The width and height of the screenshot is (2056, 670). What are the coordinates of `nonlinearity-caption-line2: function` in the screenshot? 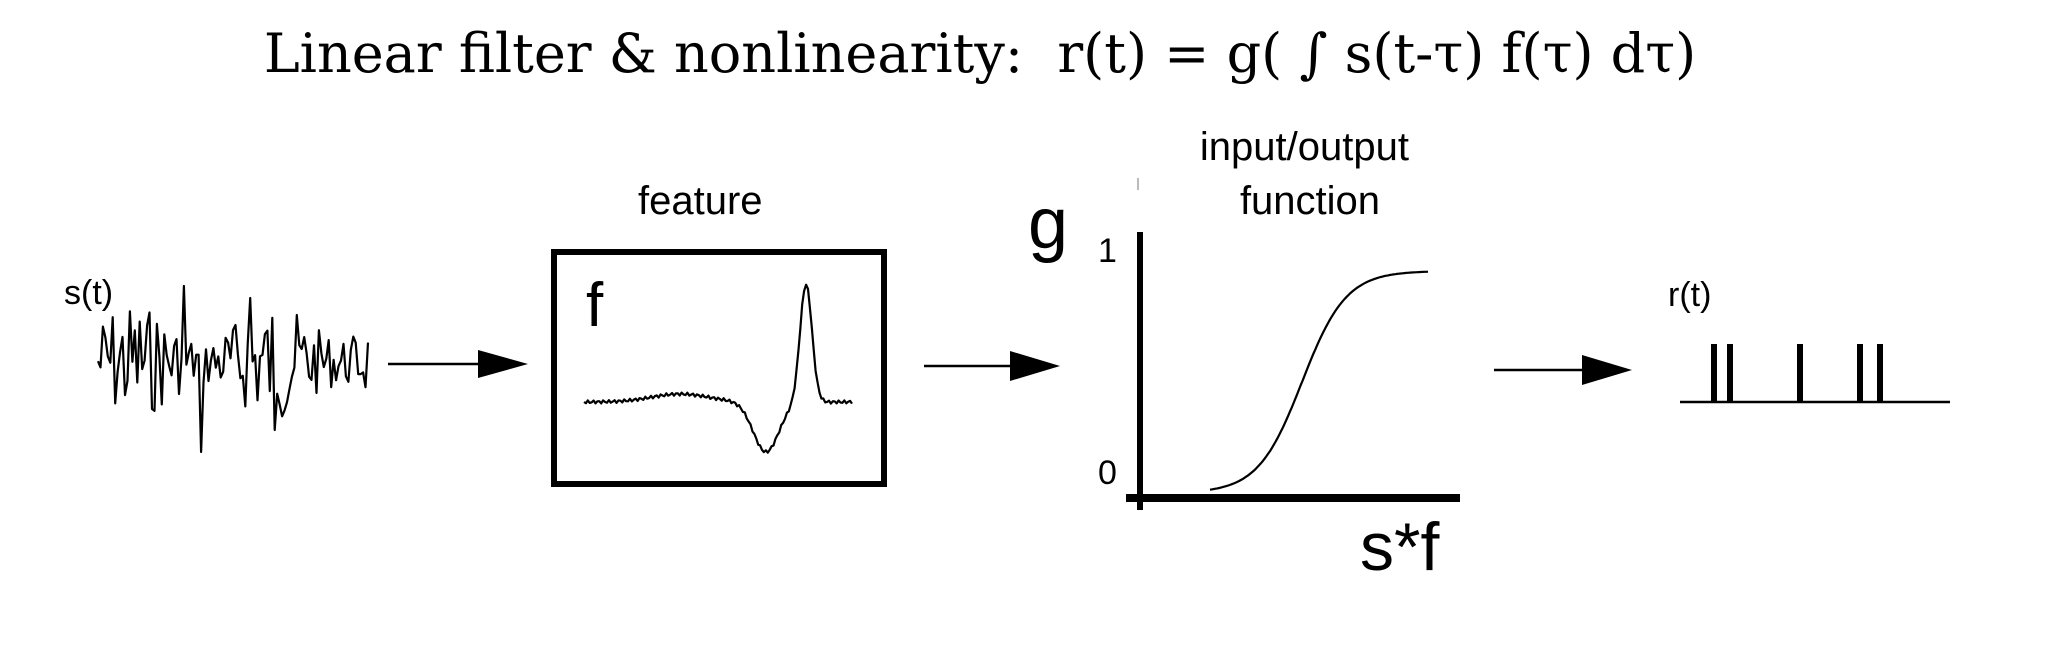 It's located at (1310, 201).